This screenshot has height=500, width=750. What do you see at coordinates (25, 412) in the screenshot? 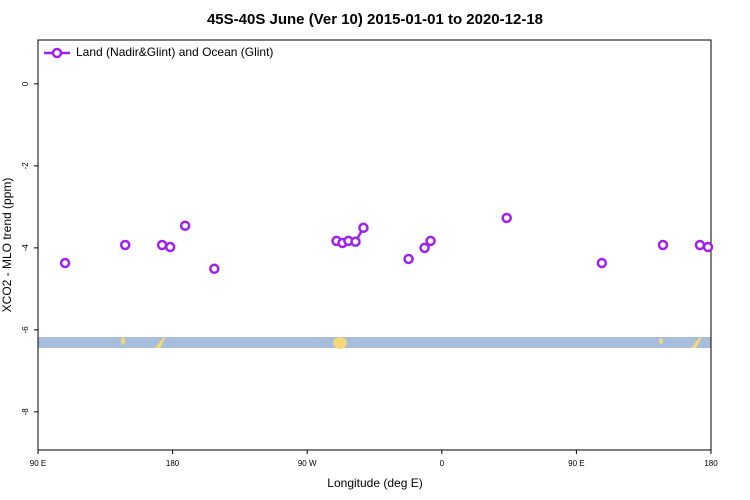
I see `y-tick-label: -8` at bounding box center [25, 412].